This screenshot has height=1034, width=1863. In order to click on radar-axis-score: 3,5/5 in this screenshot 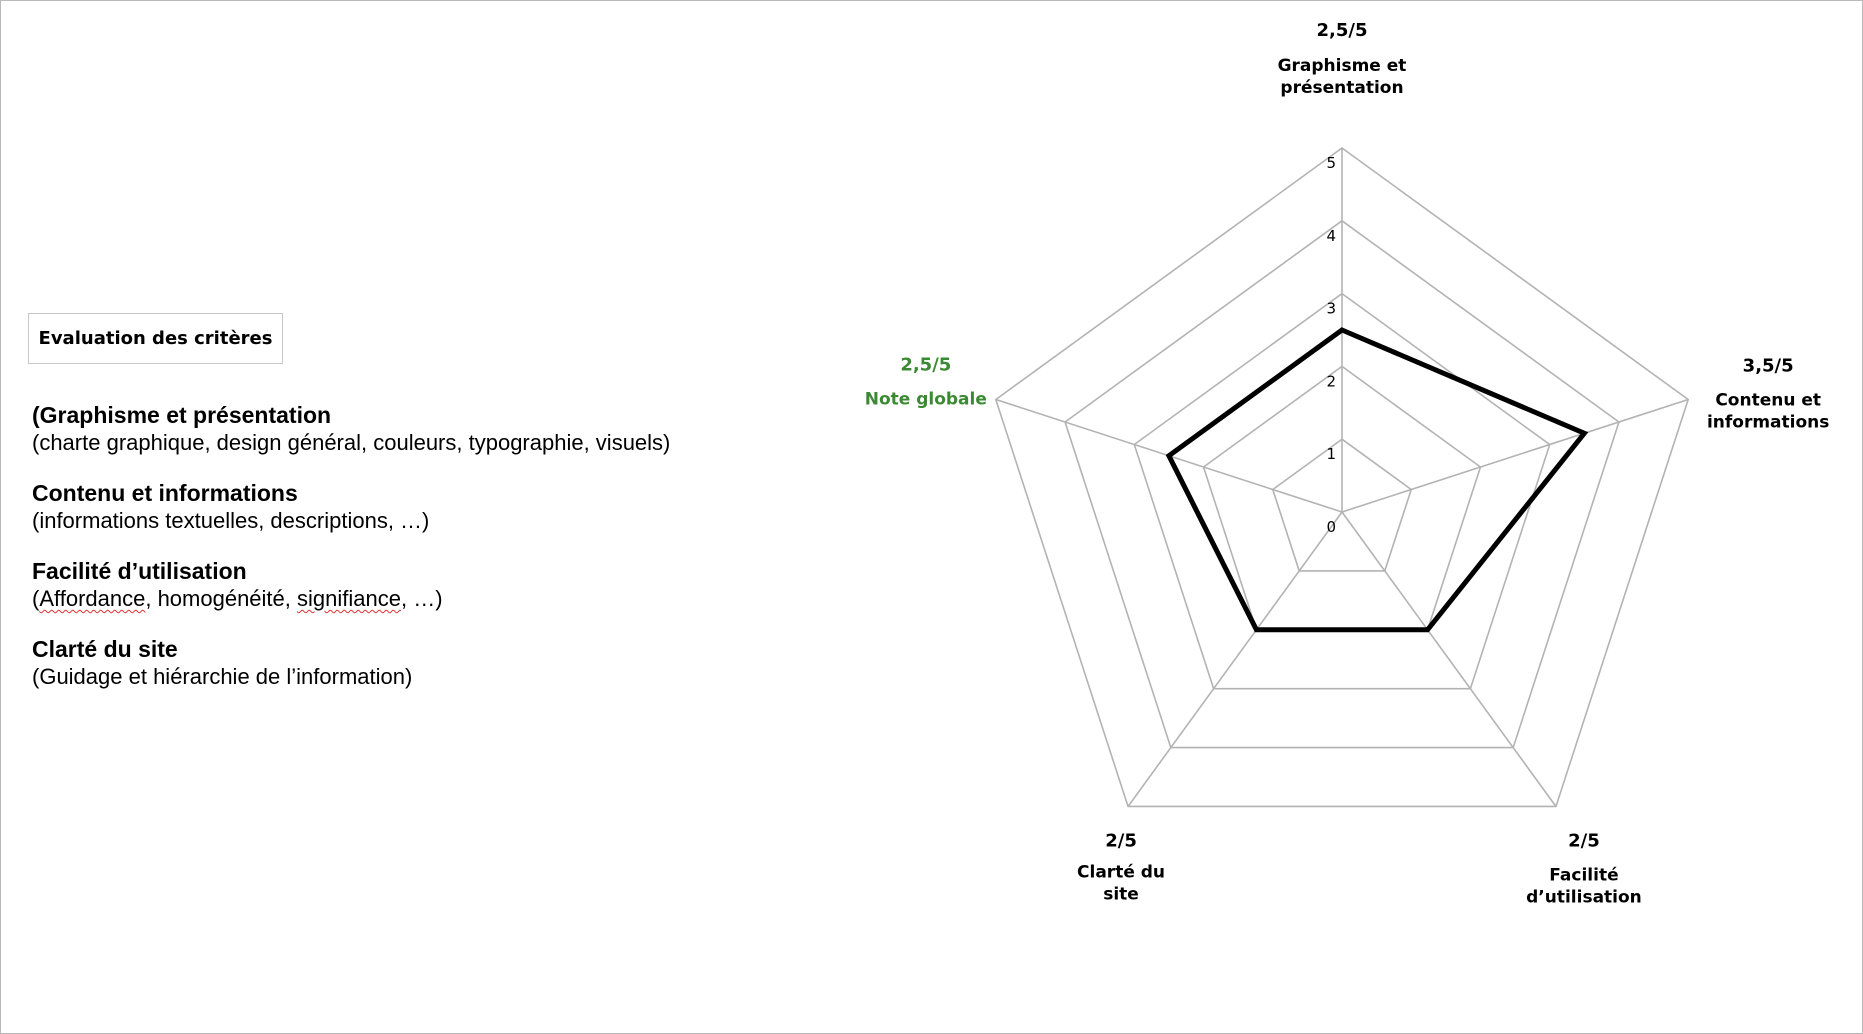, I will do `click(1768, 366)`.